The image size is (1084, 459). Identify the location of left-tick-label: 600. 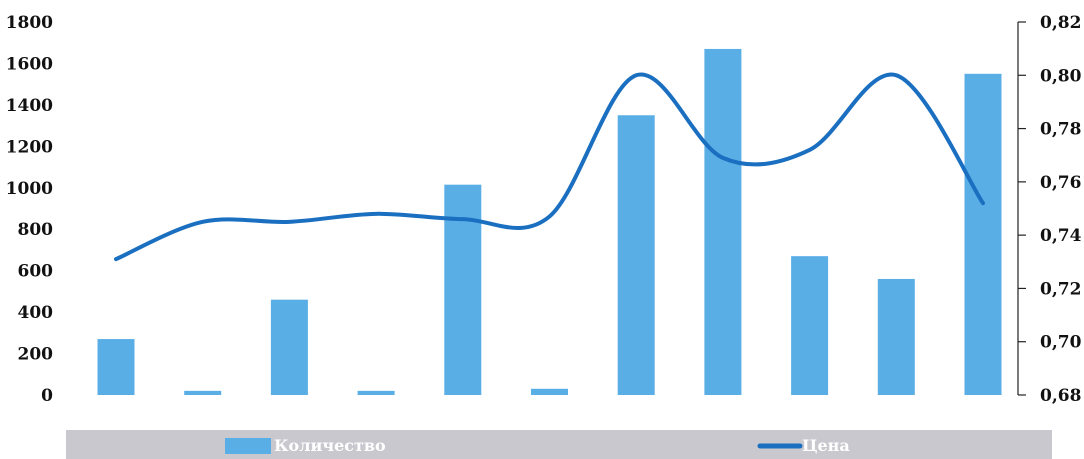
(36, 272).